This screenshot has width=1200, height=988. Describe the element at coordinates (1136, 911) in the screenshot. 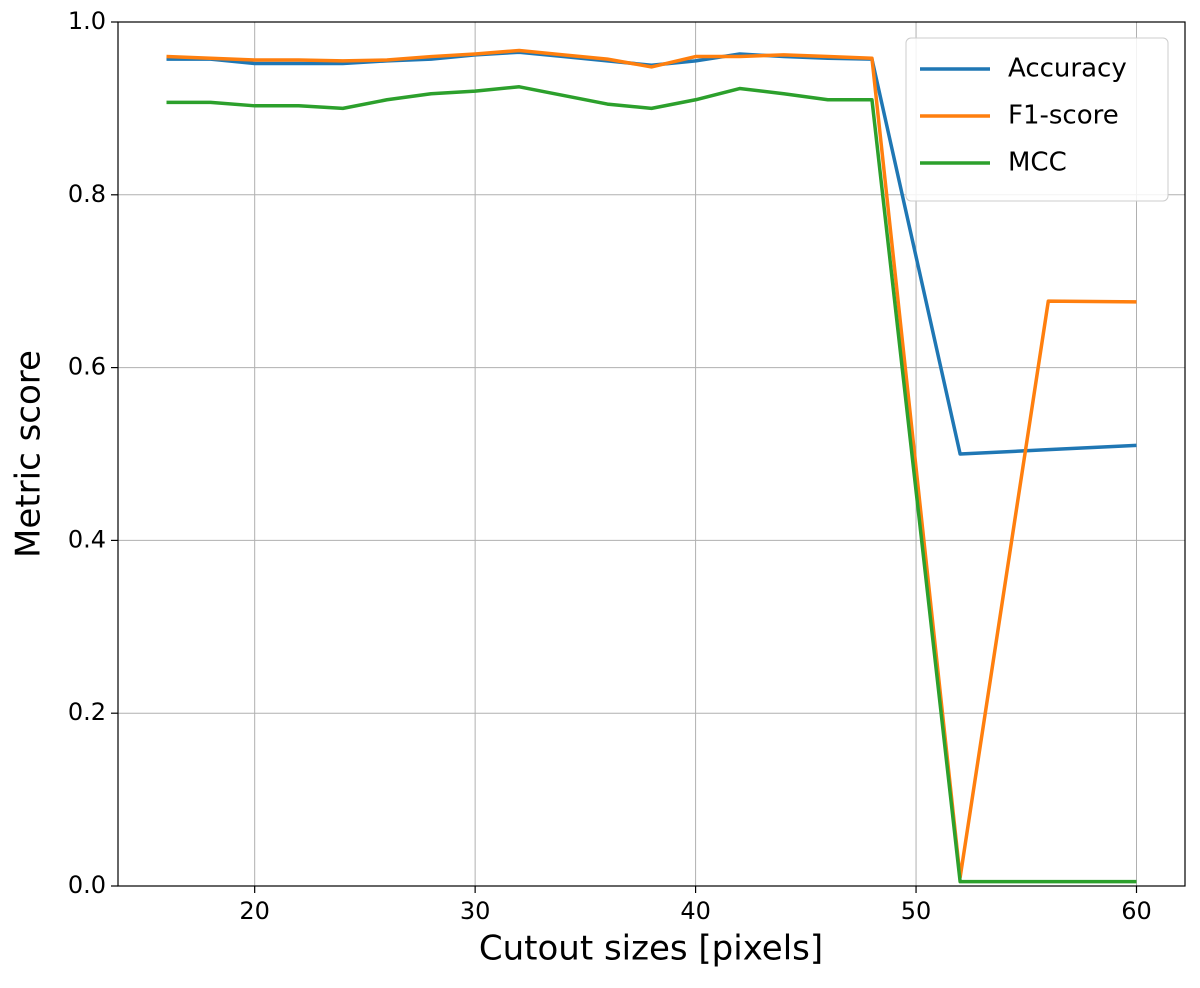

I see `x-tick-label: 60` at that location.